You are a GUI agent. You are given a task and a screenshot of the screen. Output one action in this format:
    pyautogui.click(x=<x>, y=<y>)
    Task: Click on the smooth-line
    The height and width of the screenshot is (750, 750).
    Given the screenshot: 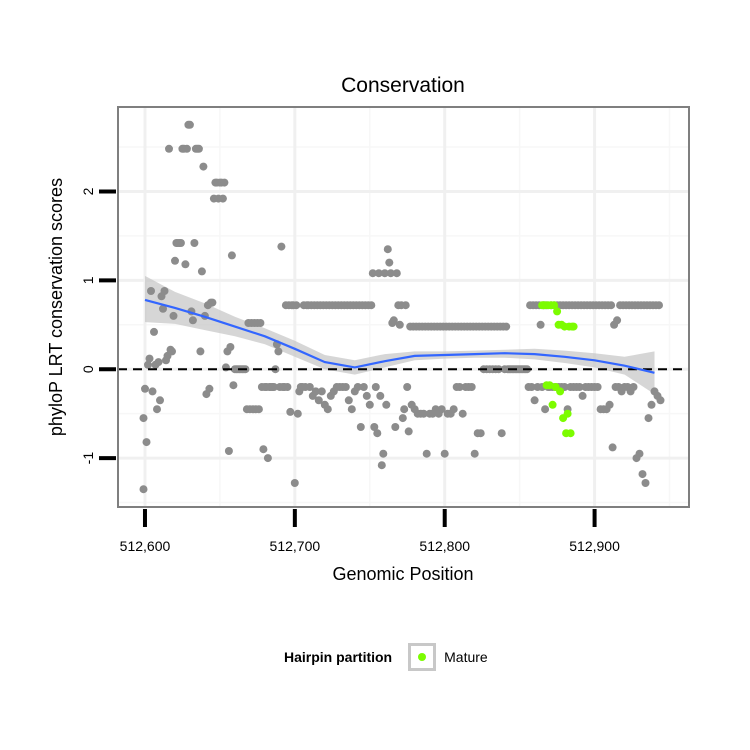 What is the action you would take?
    pyautogui.click(x=399, y=336)
    